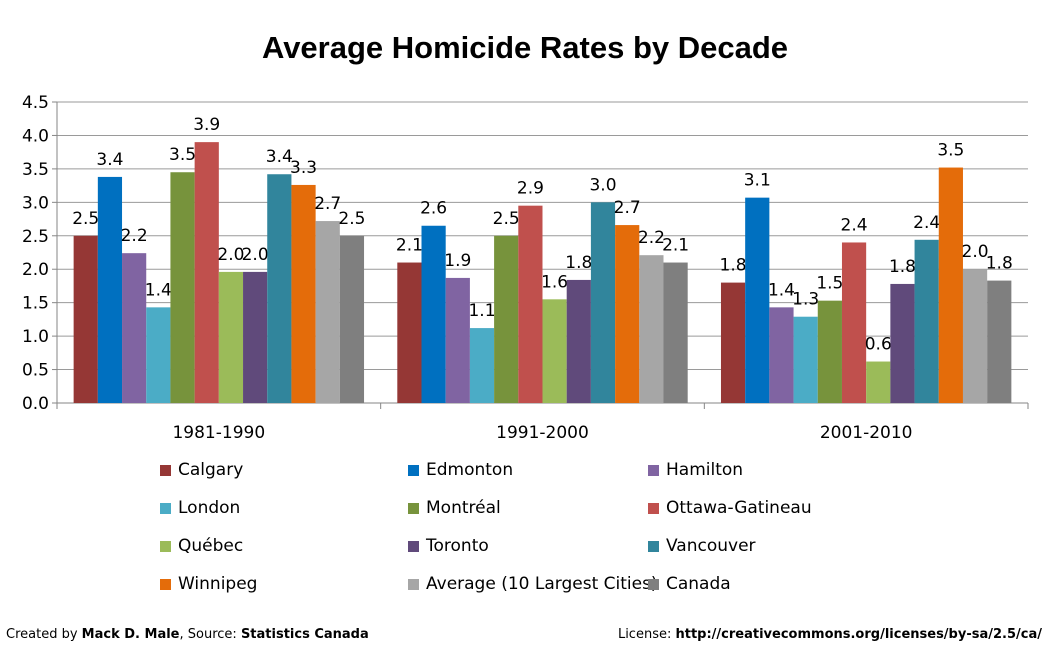 This screenshot has width=1050, height=650. Describe the element at coordinates (525, 47) in the screenshot. I see `chart-title: Average Homicide Rates by Decade` at that location.